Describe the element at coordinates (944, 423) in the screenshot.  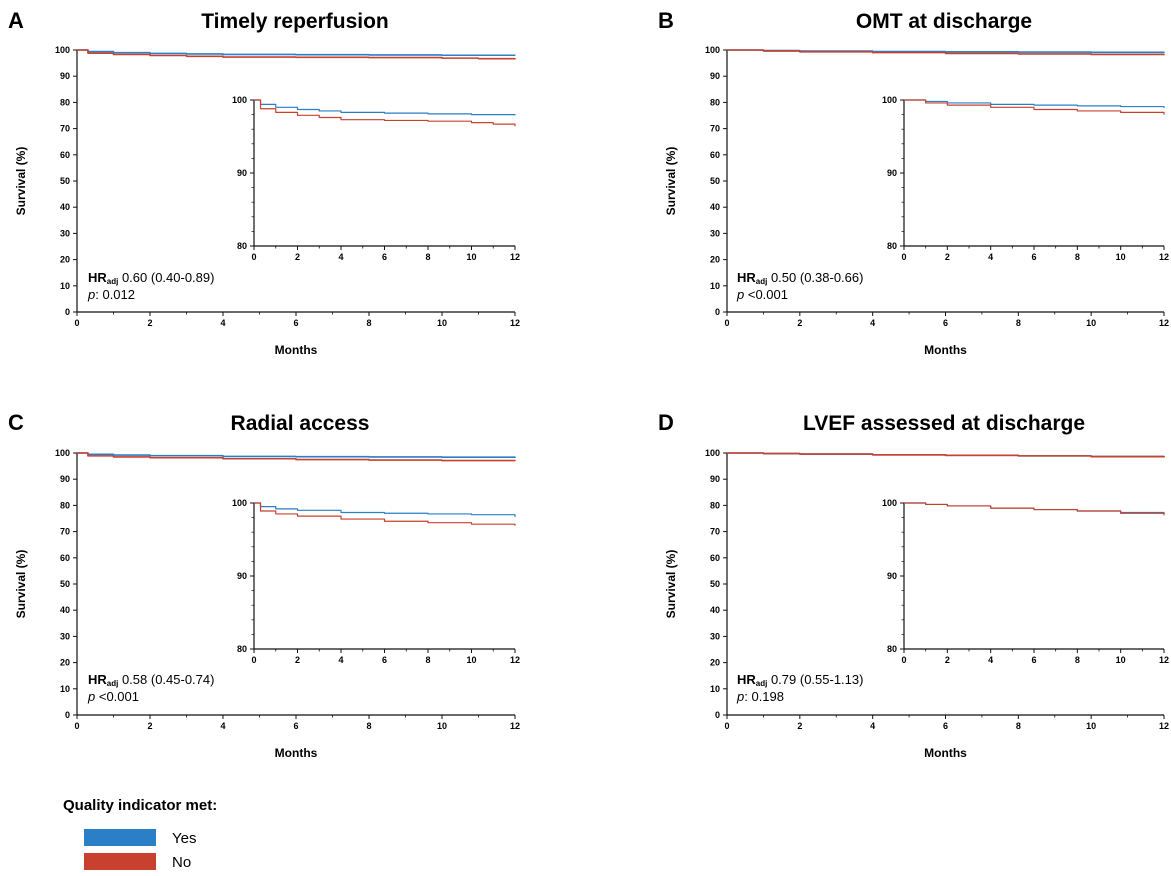
I see `panel-title: LVEF assessed at discharge` at that location.